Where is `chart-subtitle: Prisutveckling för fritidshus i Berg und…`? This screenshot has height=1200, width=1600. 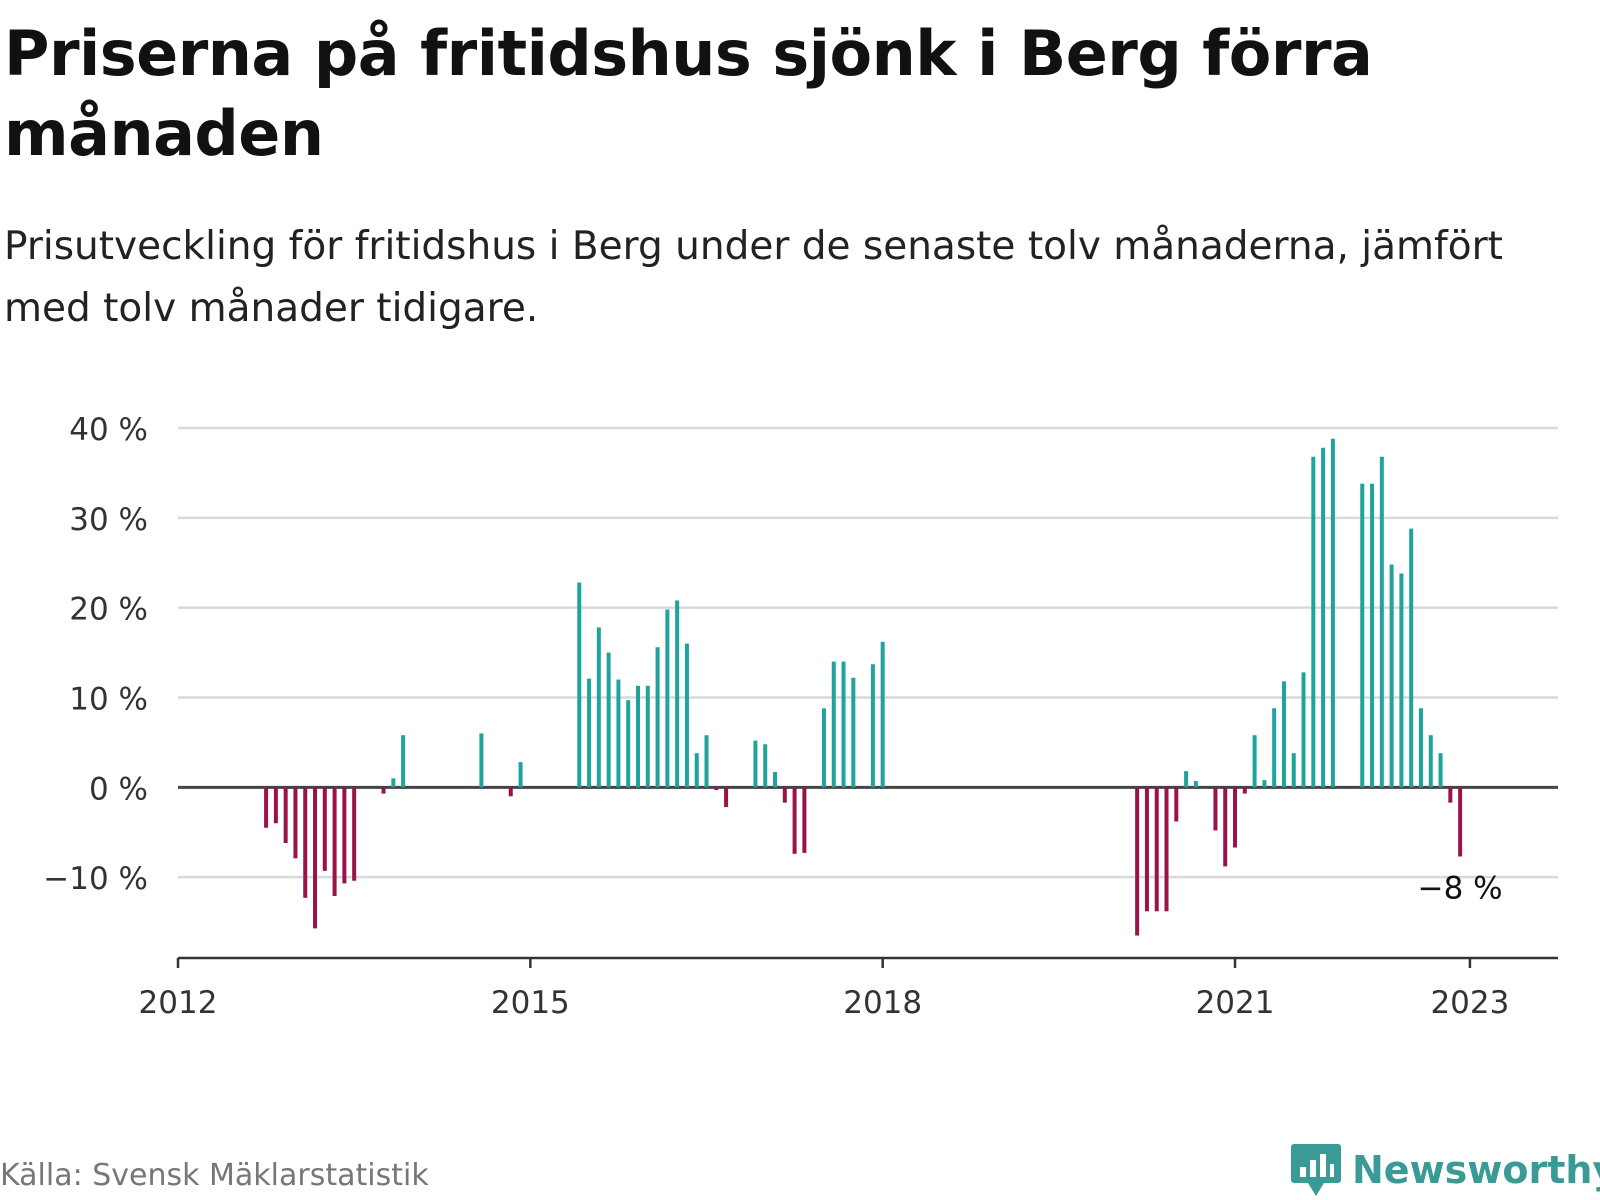 chart-subtitle: Prisutveckling för fritidshus i Berg und… is located at coordinates (753, 277).